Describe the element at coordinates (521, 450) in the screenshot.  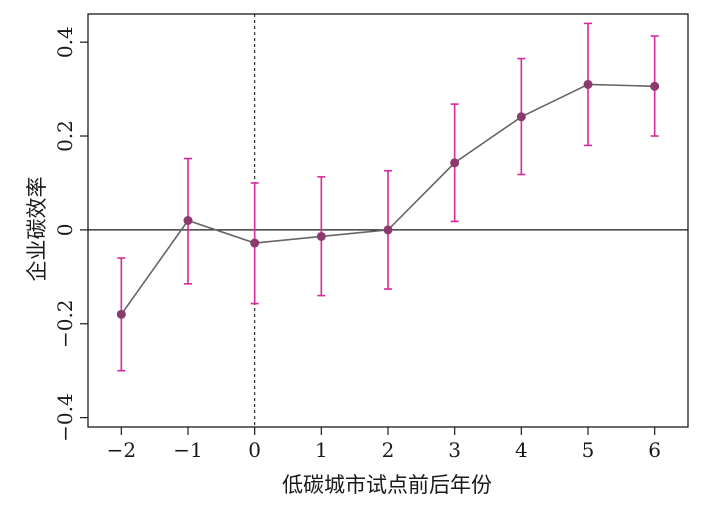
I see `x-tick-label: 4` at that location.